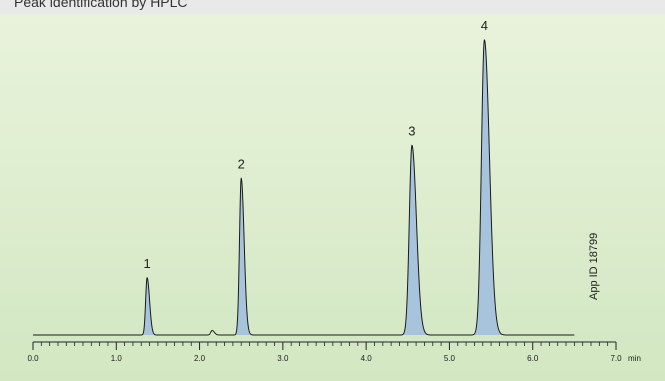  I want to click on x-tick-label: 6.0, so click(533, 358).